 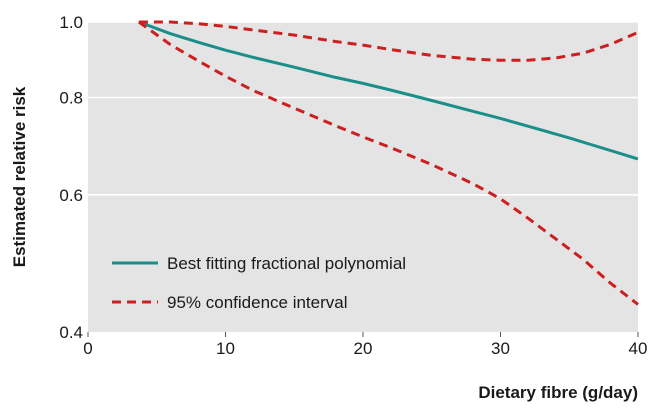 I want to click on y-axis-label: Estimated relative risk, so click(x=19, y=176).